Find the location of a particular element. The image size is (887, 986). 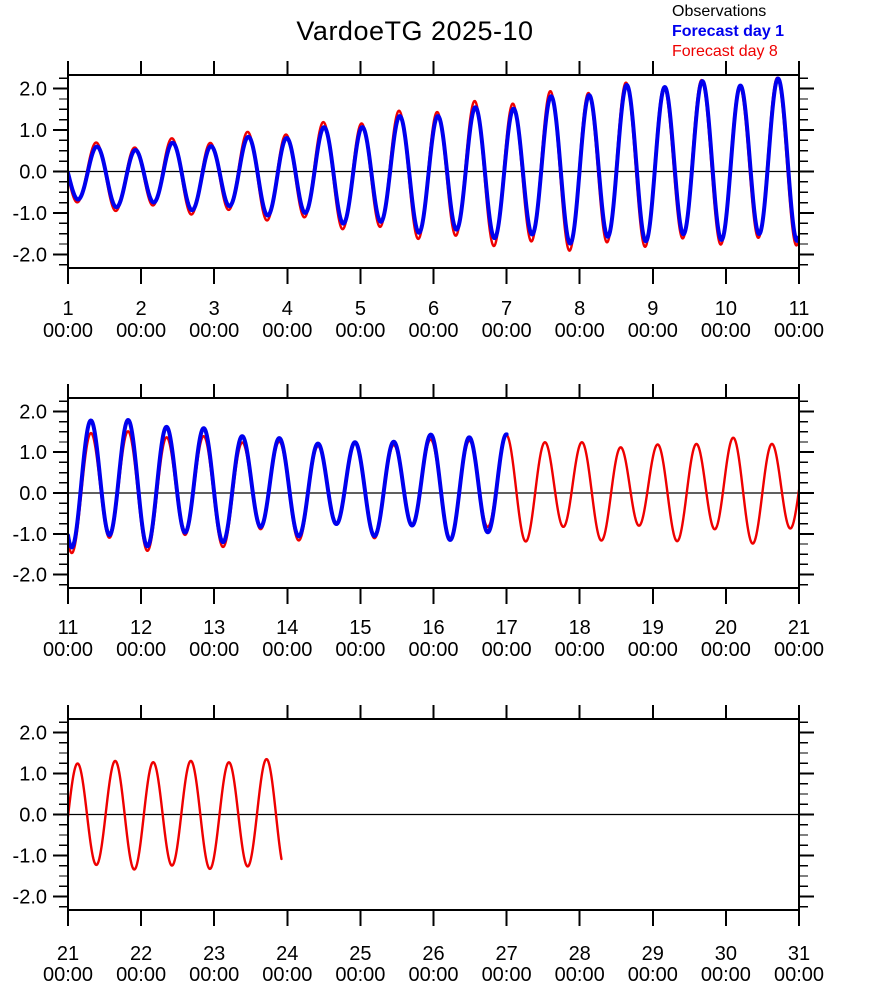

x-tick-day-label: 23 is located at coordinates (214, 954).